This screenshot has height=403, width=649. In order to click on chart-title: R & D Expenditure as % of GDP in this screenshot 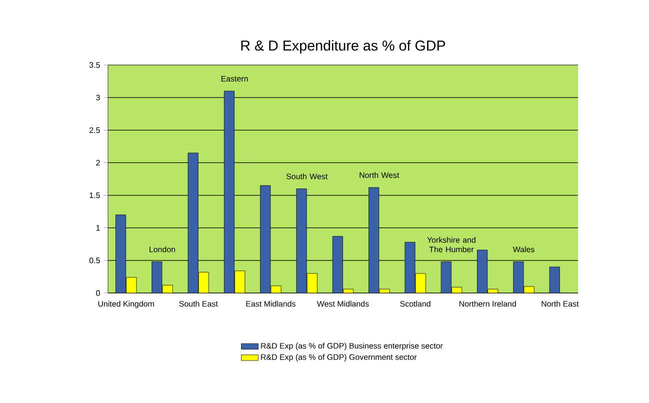, I will do `click(343, 47)`.